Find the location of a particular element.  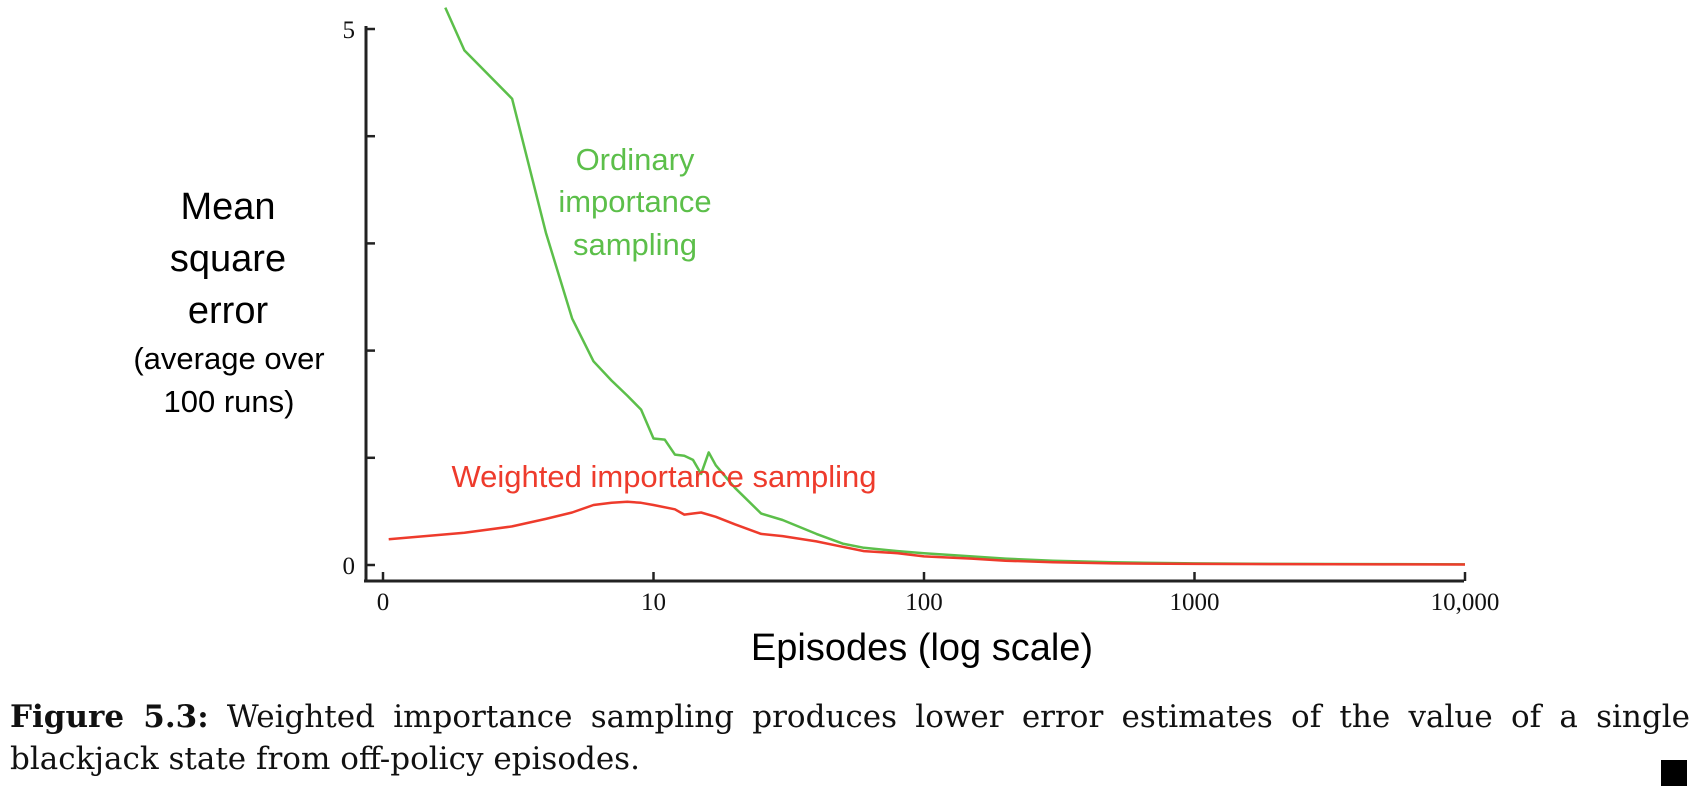

x-tick-label: 100 is located at coordinates (924, 602).